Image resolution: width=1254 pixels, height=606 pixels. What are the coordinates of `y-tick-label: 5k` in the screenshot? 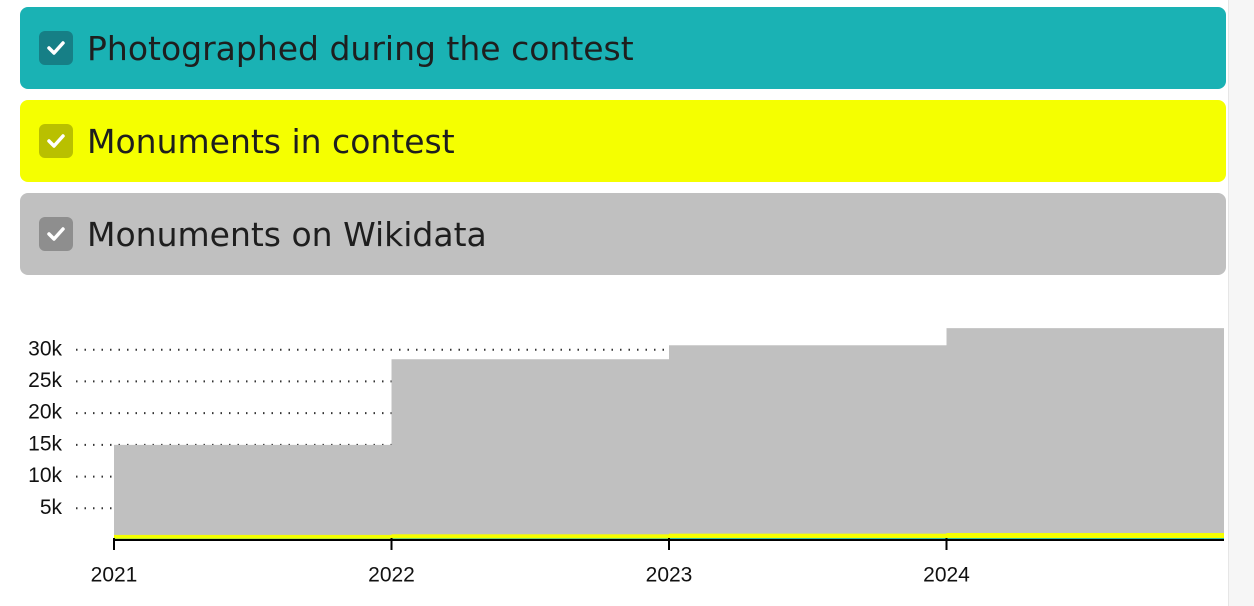 It's located at (51, 507).